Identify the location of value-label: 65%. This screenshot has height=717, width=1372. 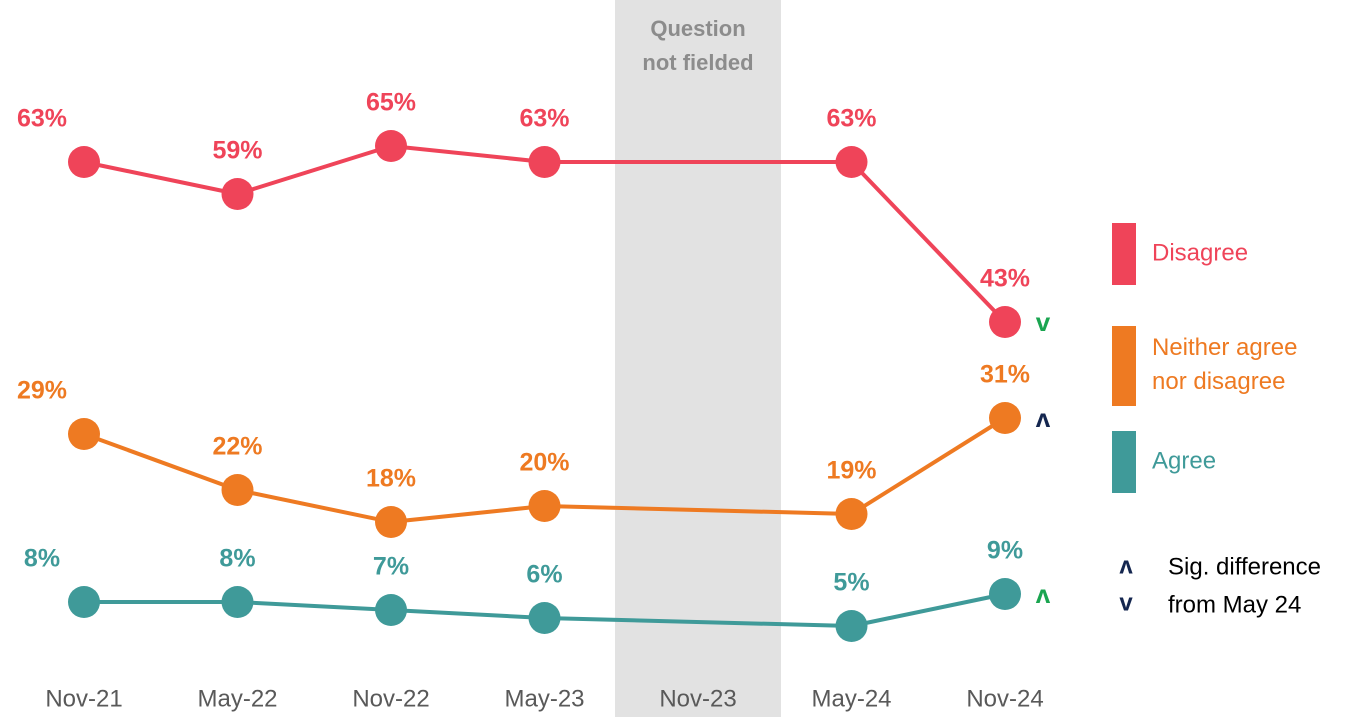
(391, 103).